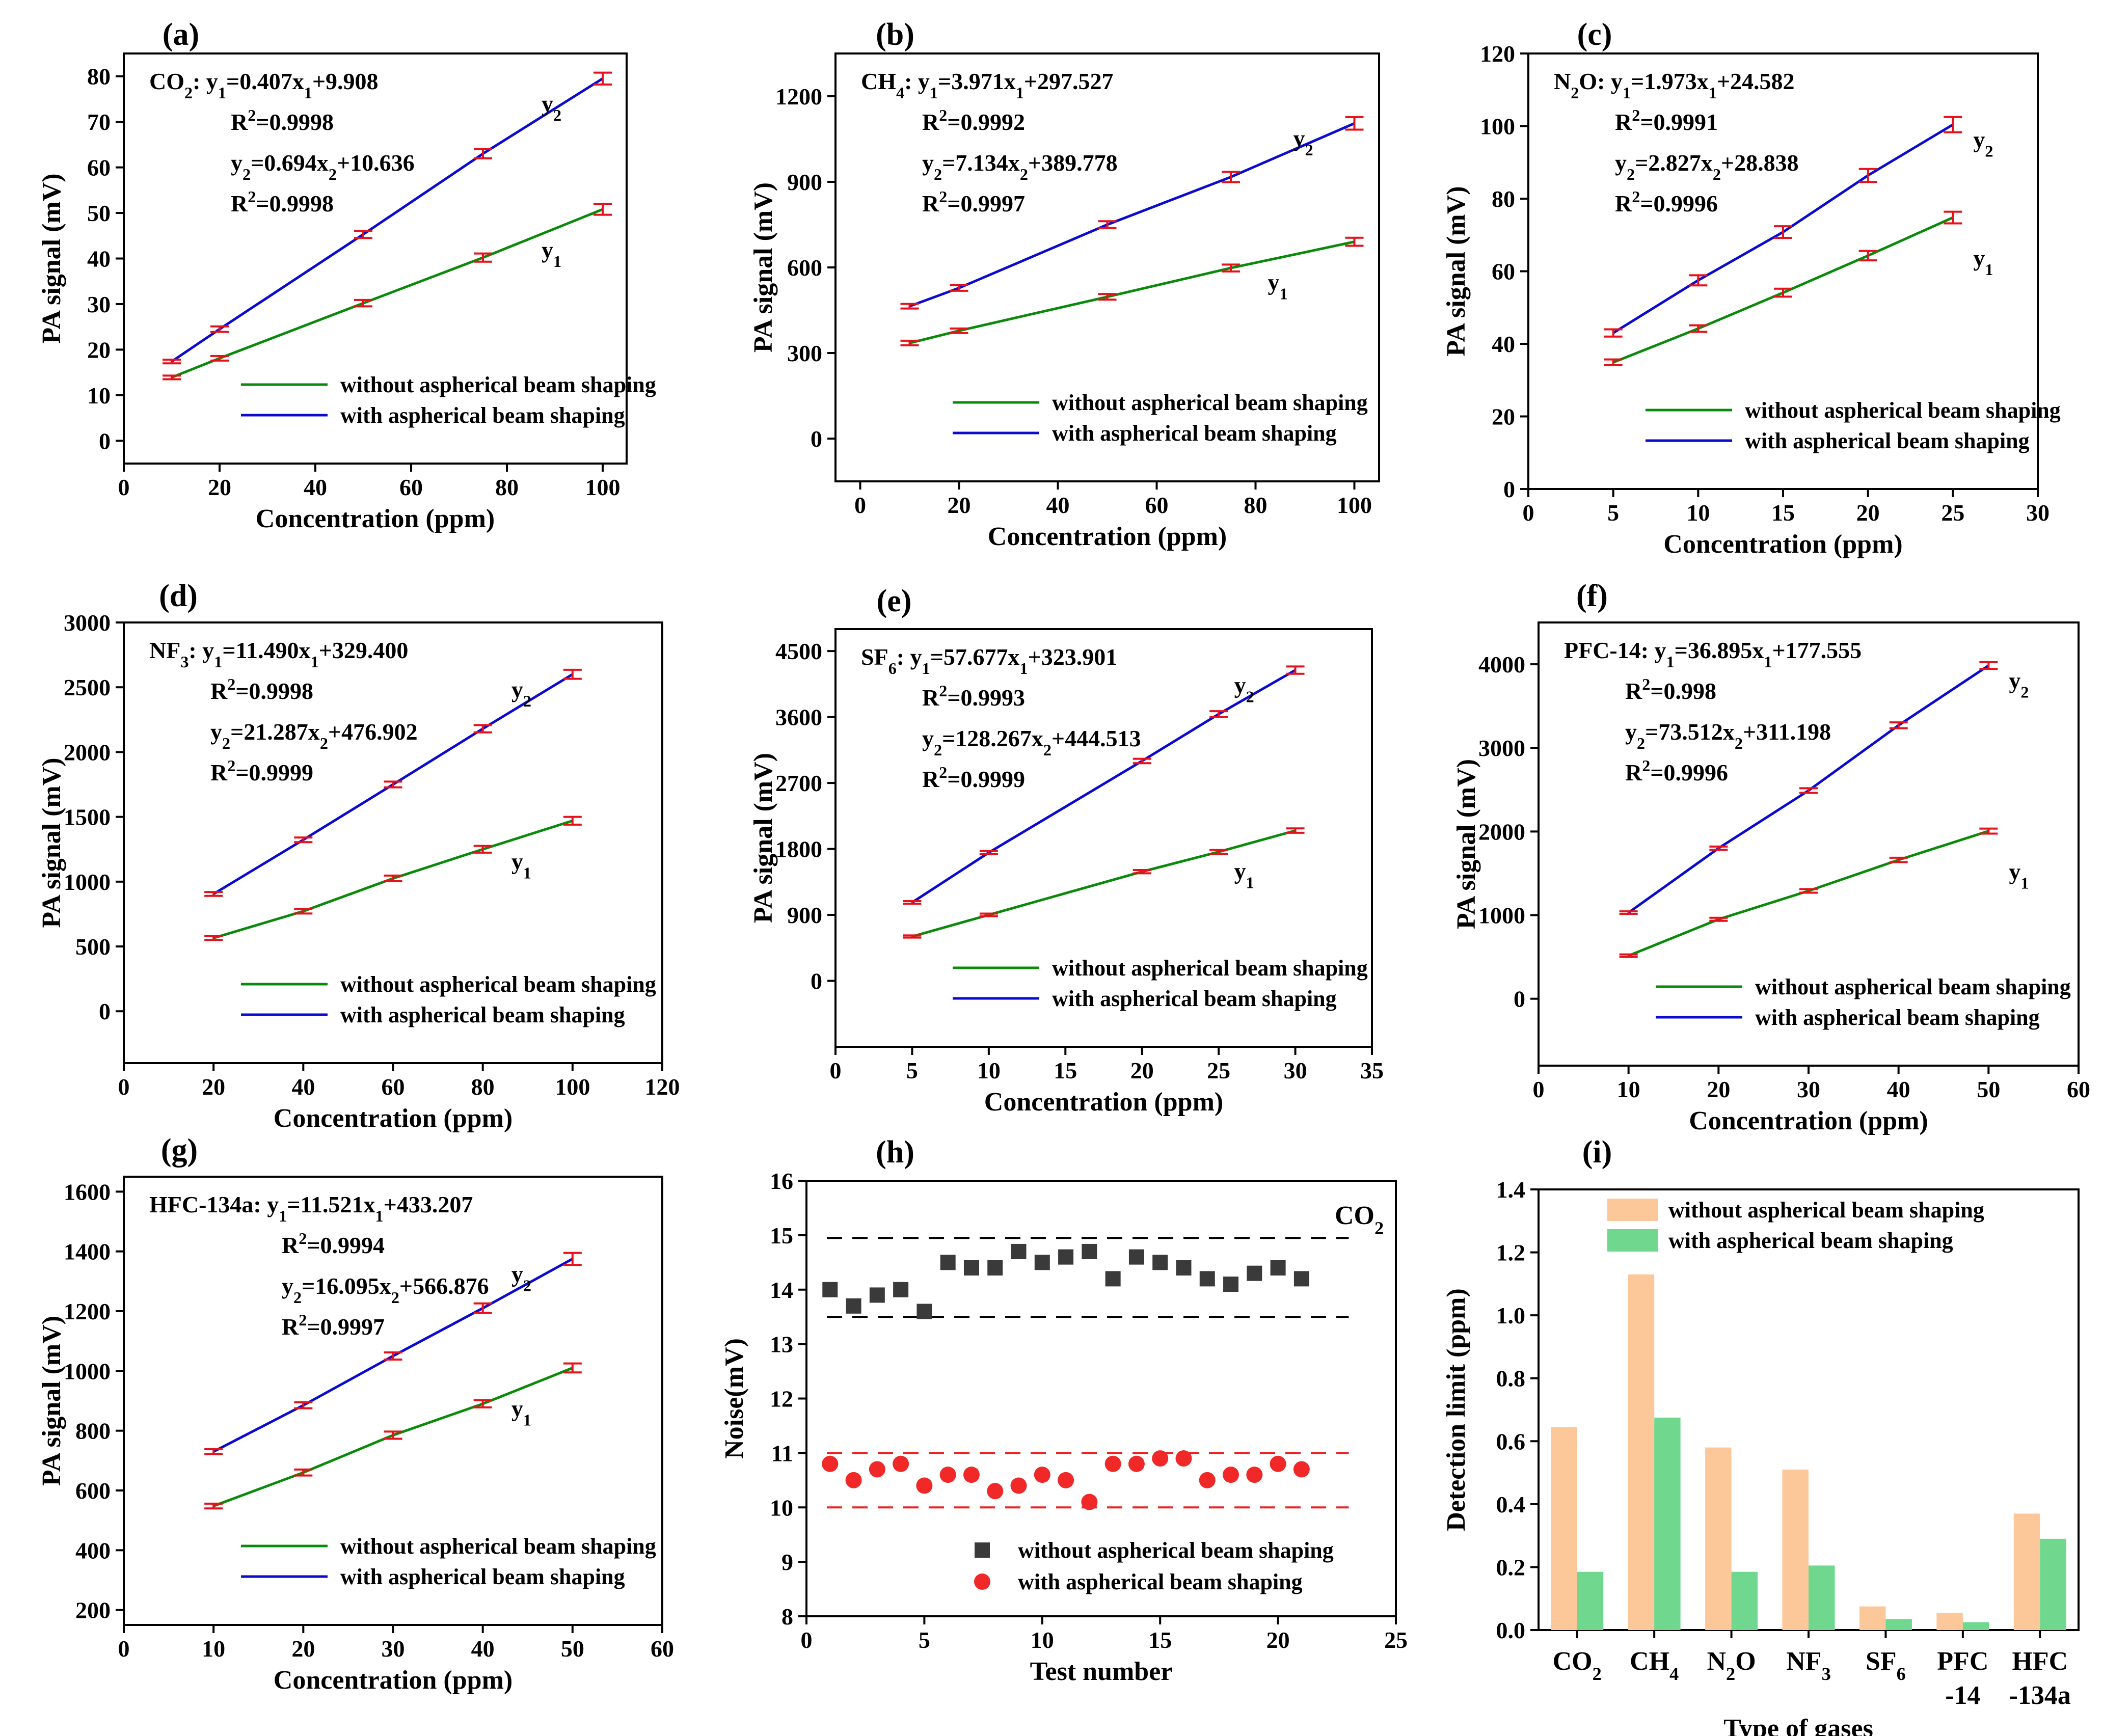 This screenshot has width=2103, height=1736. Describe the element at coordinates (303, 1087) in the screenshot. I see `x-tick-label: 40` at that location.